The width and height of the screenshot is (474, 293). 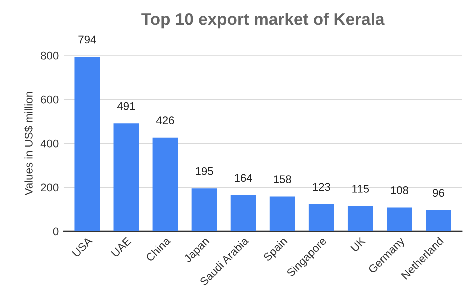 I want to click on x-tick-label: USA, so click(x=83, y=247).